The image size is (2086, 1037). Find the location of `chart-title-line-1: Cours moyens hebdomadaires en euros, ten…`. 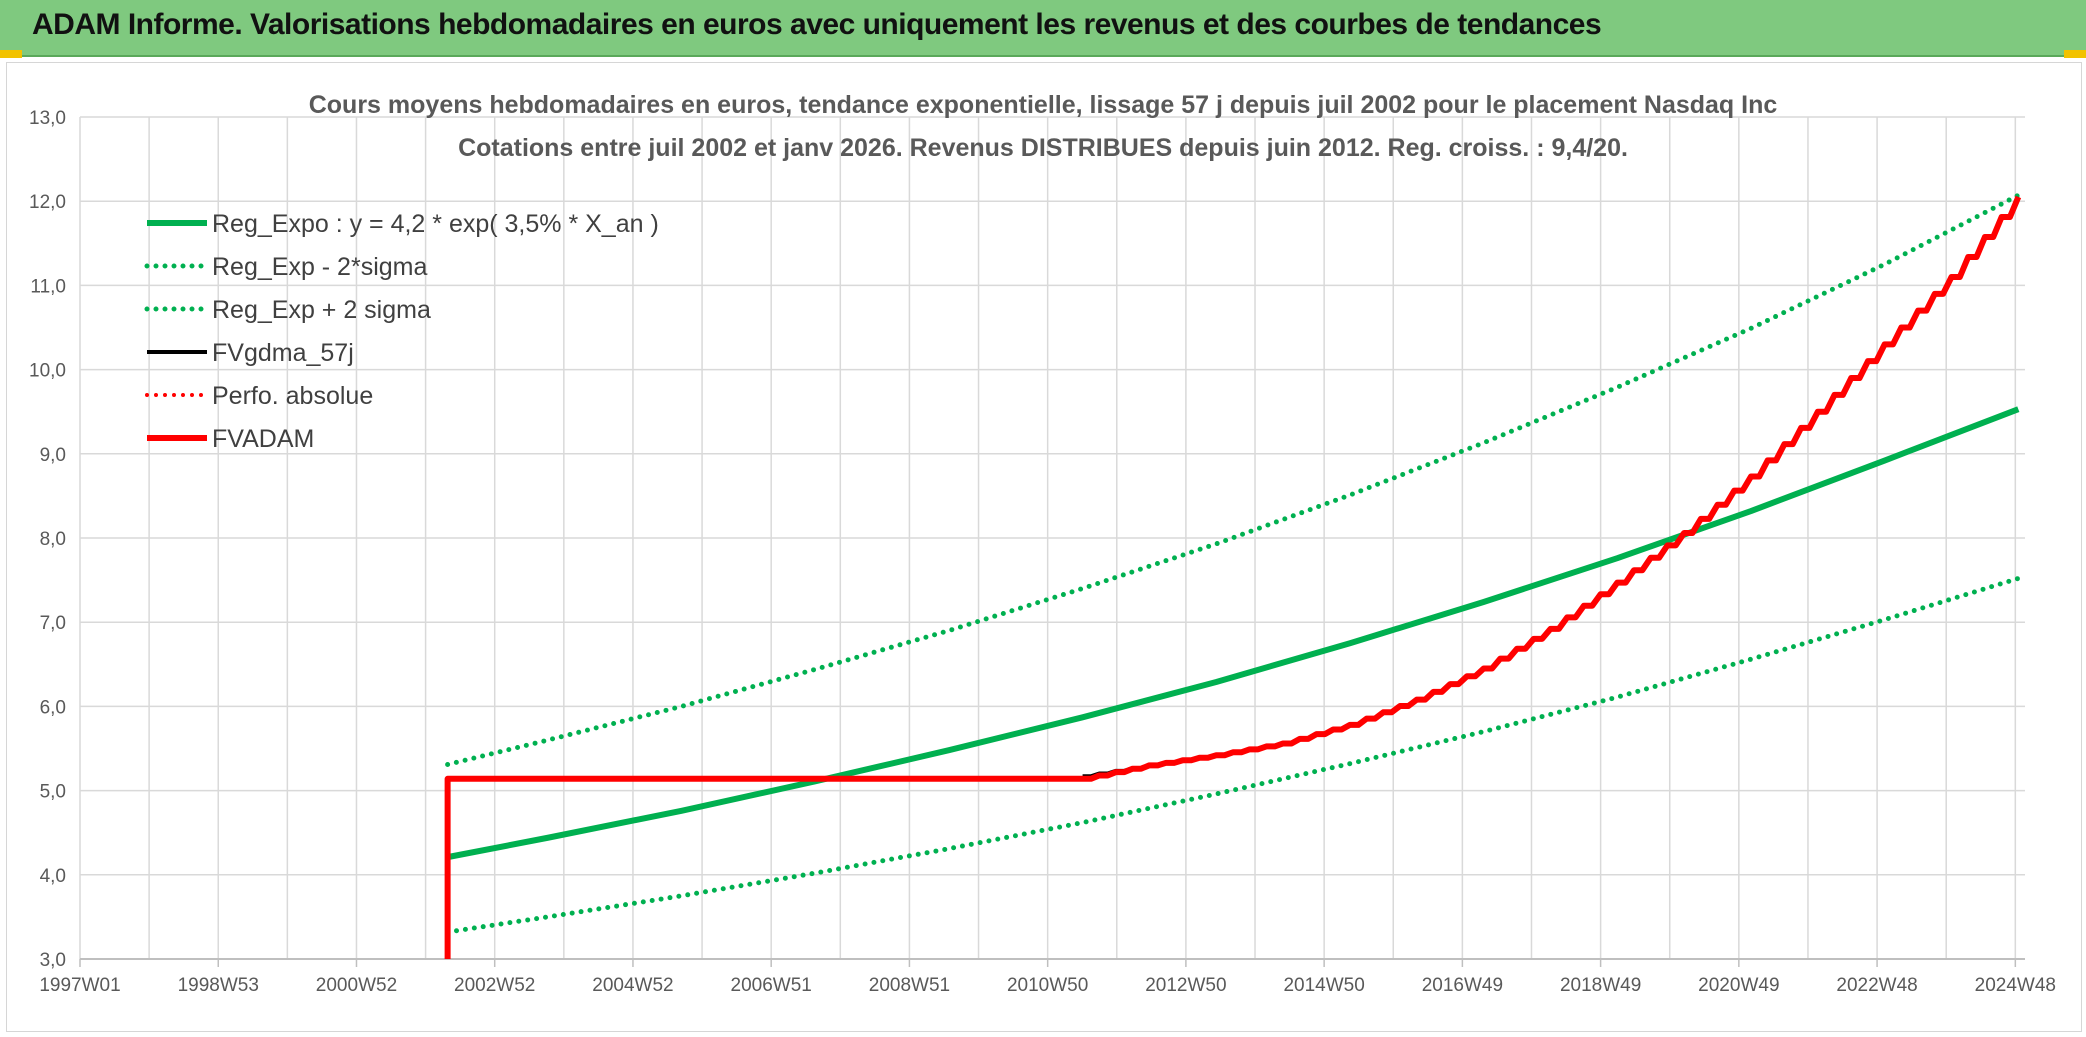

chart-title-line-1: Cours moyens hebdomadaires en euros, ten… is located at coordinates (1043, 105).